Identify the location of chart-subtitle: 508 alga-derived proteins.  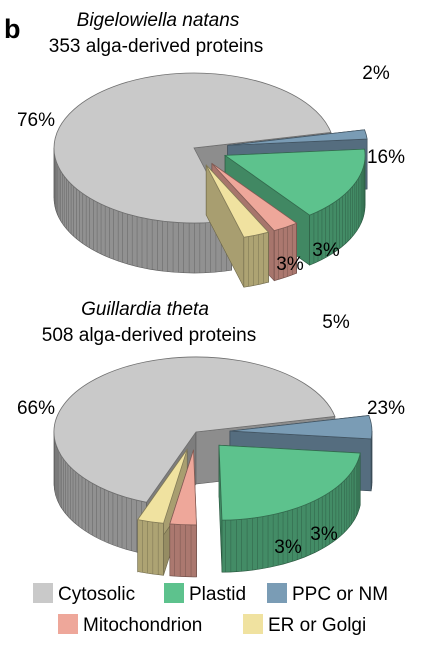
(149, 335).